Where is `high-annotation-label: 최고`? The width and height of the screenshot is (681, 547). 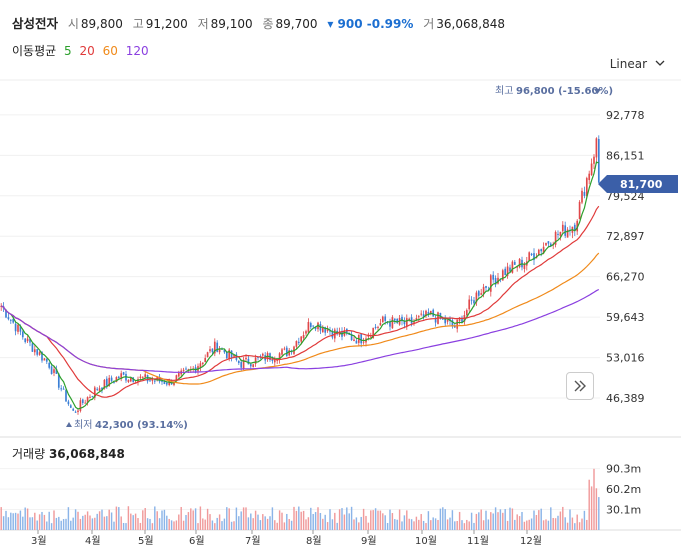
high-annotation-label: 최고 is located at coordinates (504, 91).